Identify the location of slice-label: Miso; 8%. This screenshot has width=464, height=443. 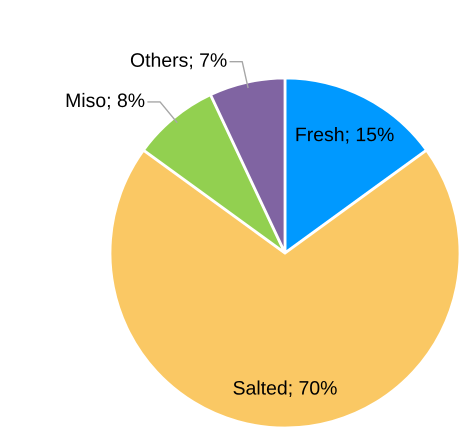
(105, 101).